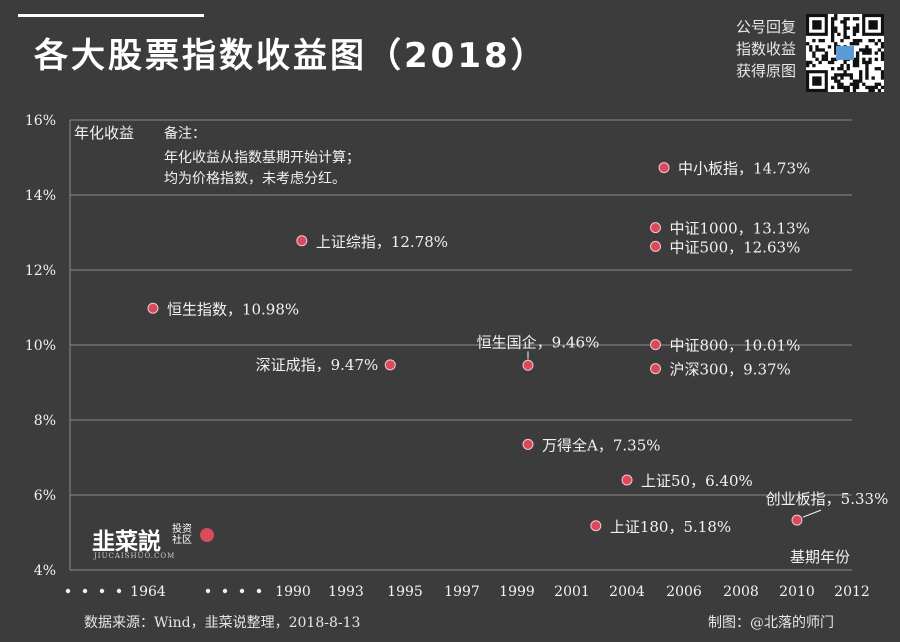 Image resolution: width=900 pixels, height=642 pixels. Describe the element at coordinates (852, 592) in the screenshot. I see `x-tick-label: 2012` at that location.